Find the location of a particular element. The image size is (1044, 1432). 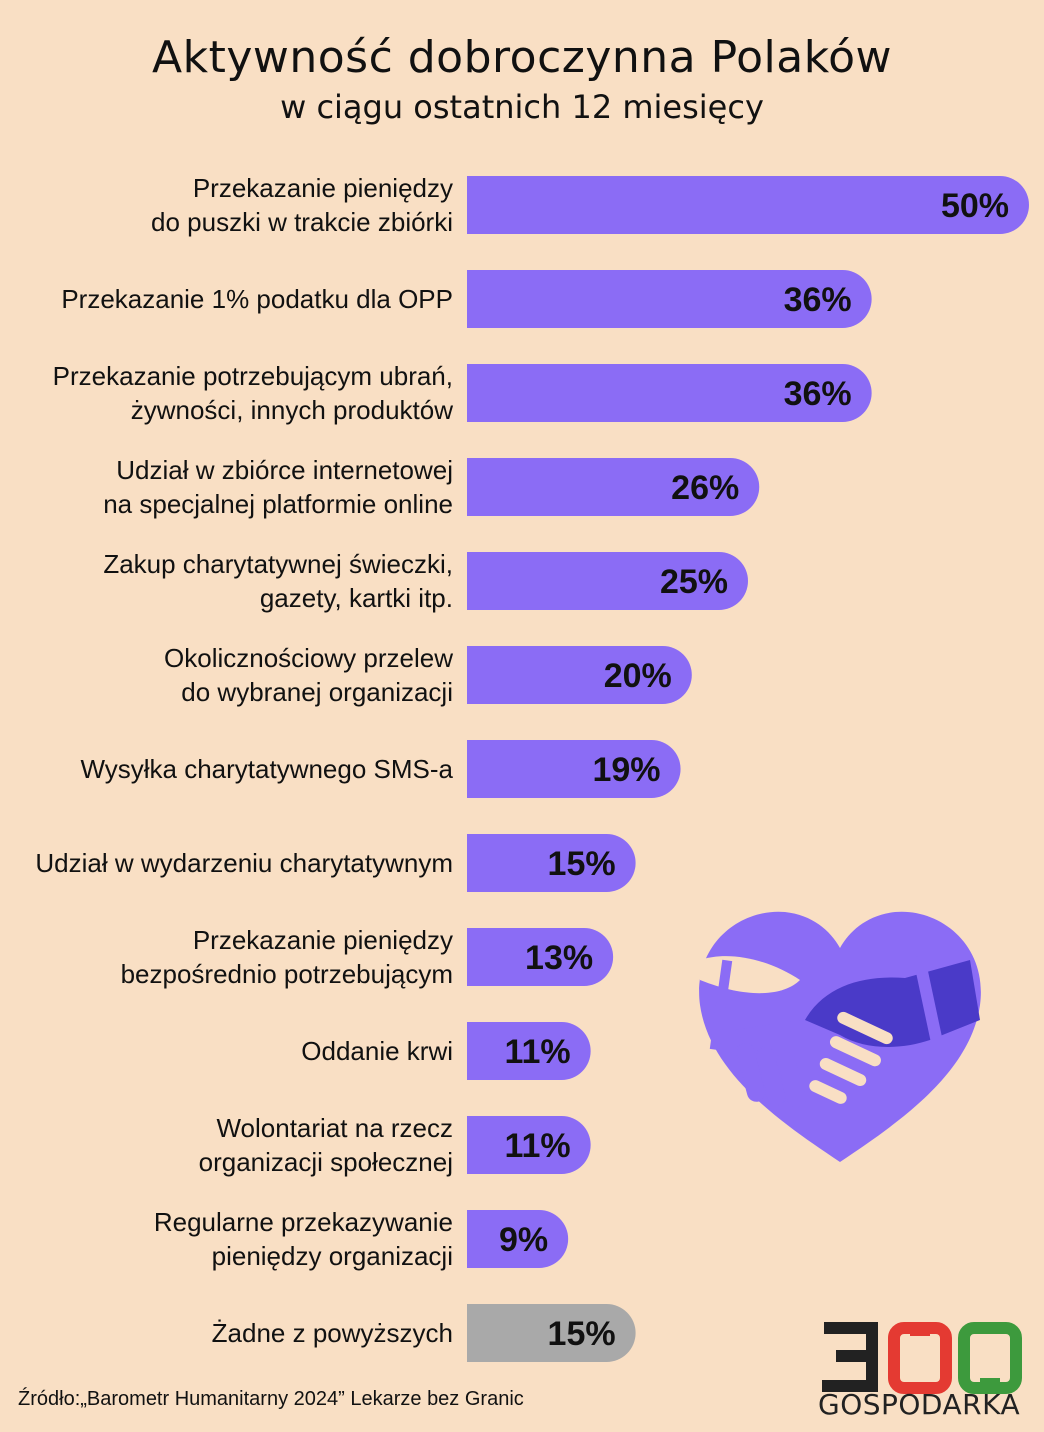

chart-subtitle: w ciągu ostatnich 12 miesięcy is located at coordinates (522, 107).